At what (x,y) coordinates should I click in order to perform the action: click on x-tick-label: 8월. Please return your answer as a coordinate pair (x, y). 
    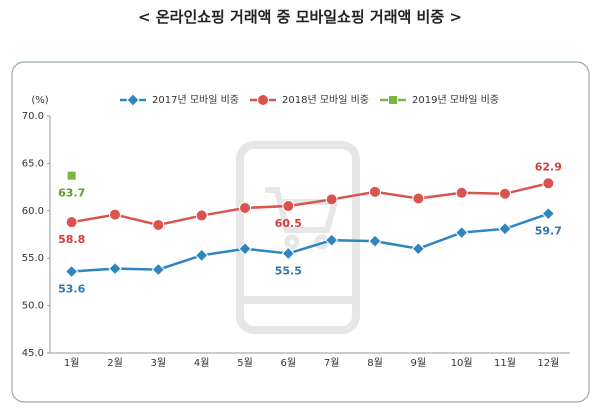
    Looking at the image, I should click on (375, 363).